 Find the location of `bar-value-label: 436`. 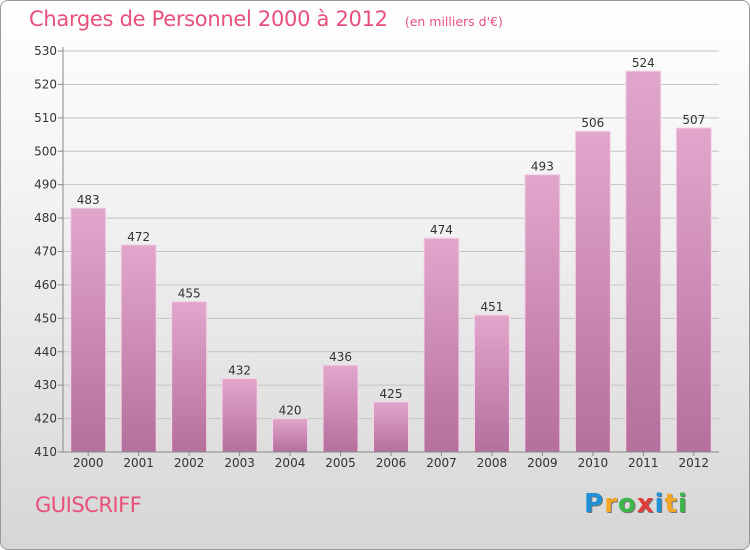

bar-value-label: 436 is located at coordinates (340, 357).